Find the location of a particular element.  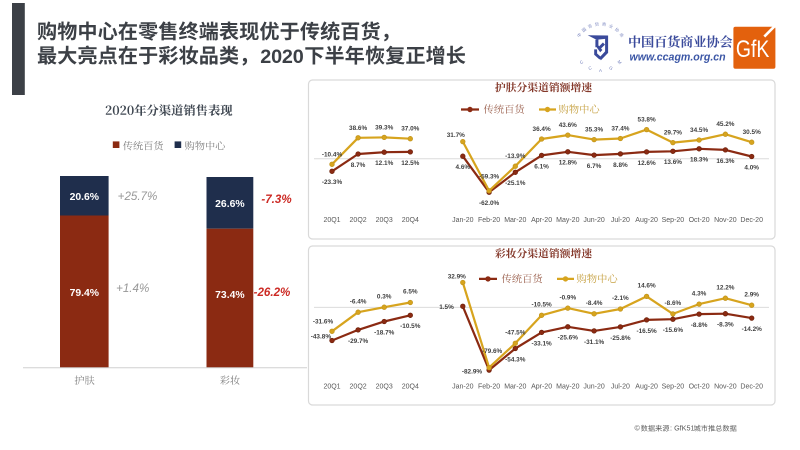

svg-text: -43.8% is located at coordinates (321, 337).